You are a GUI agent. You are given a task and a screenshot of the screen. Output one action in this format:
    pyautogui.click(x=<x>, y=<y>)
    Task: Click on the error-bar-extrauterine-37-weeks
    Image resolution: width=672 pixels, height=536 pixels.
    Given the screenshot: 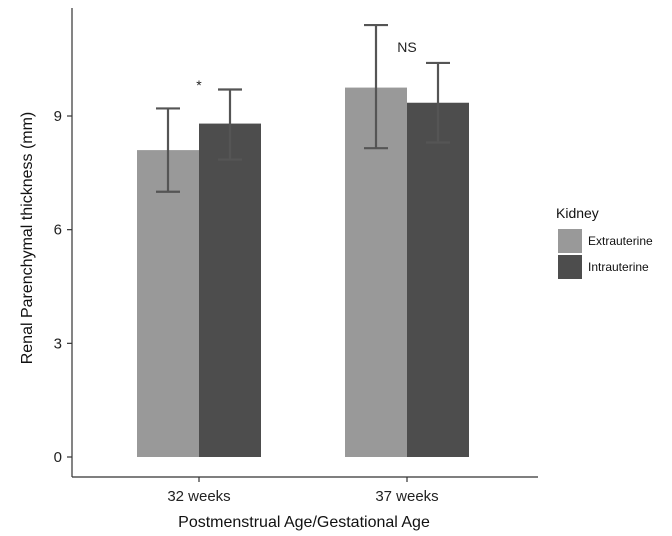 What is the action you would take?
    pyautogui.click(x=376, y=86)
    